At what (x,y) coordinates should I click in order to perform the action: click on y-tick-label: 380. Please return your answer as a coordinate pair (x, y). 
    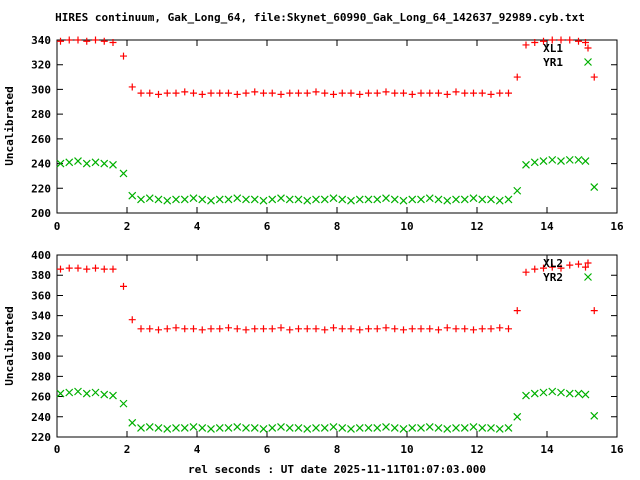
    Looking at the image, I should click on (41, 275).